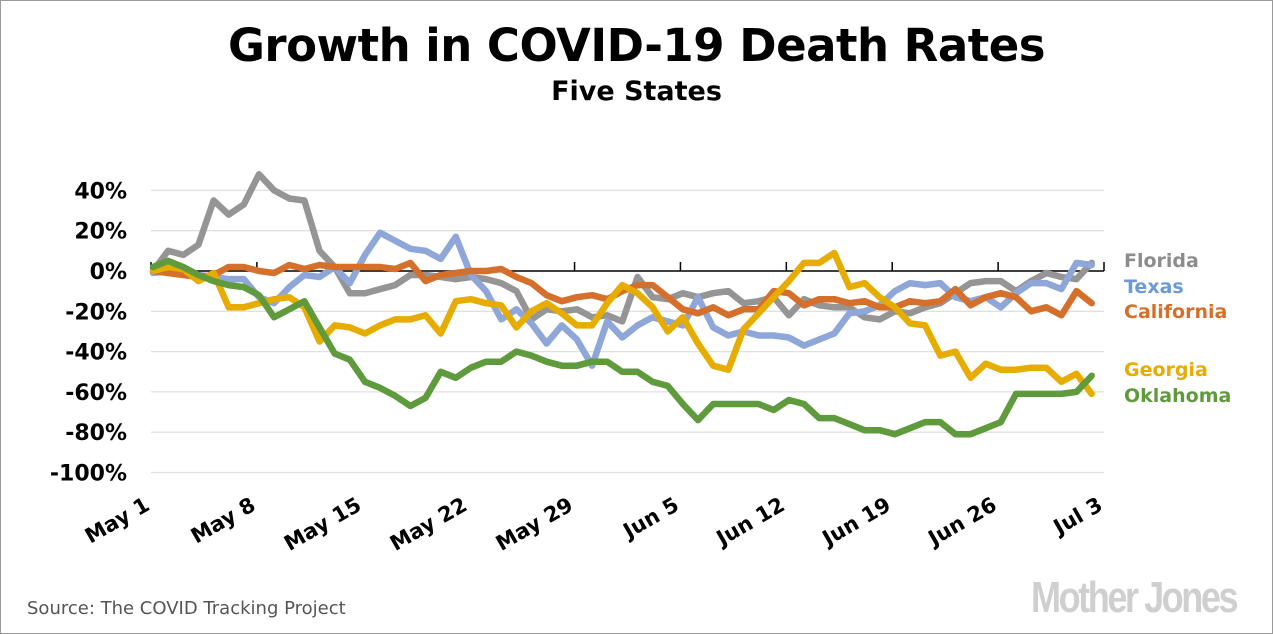  I want to click on y-tick-label: -20%, so click(96, 312).